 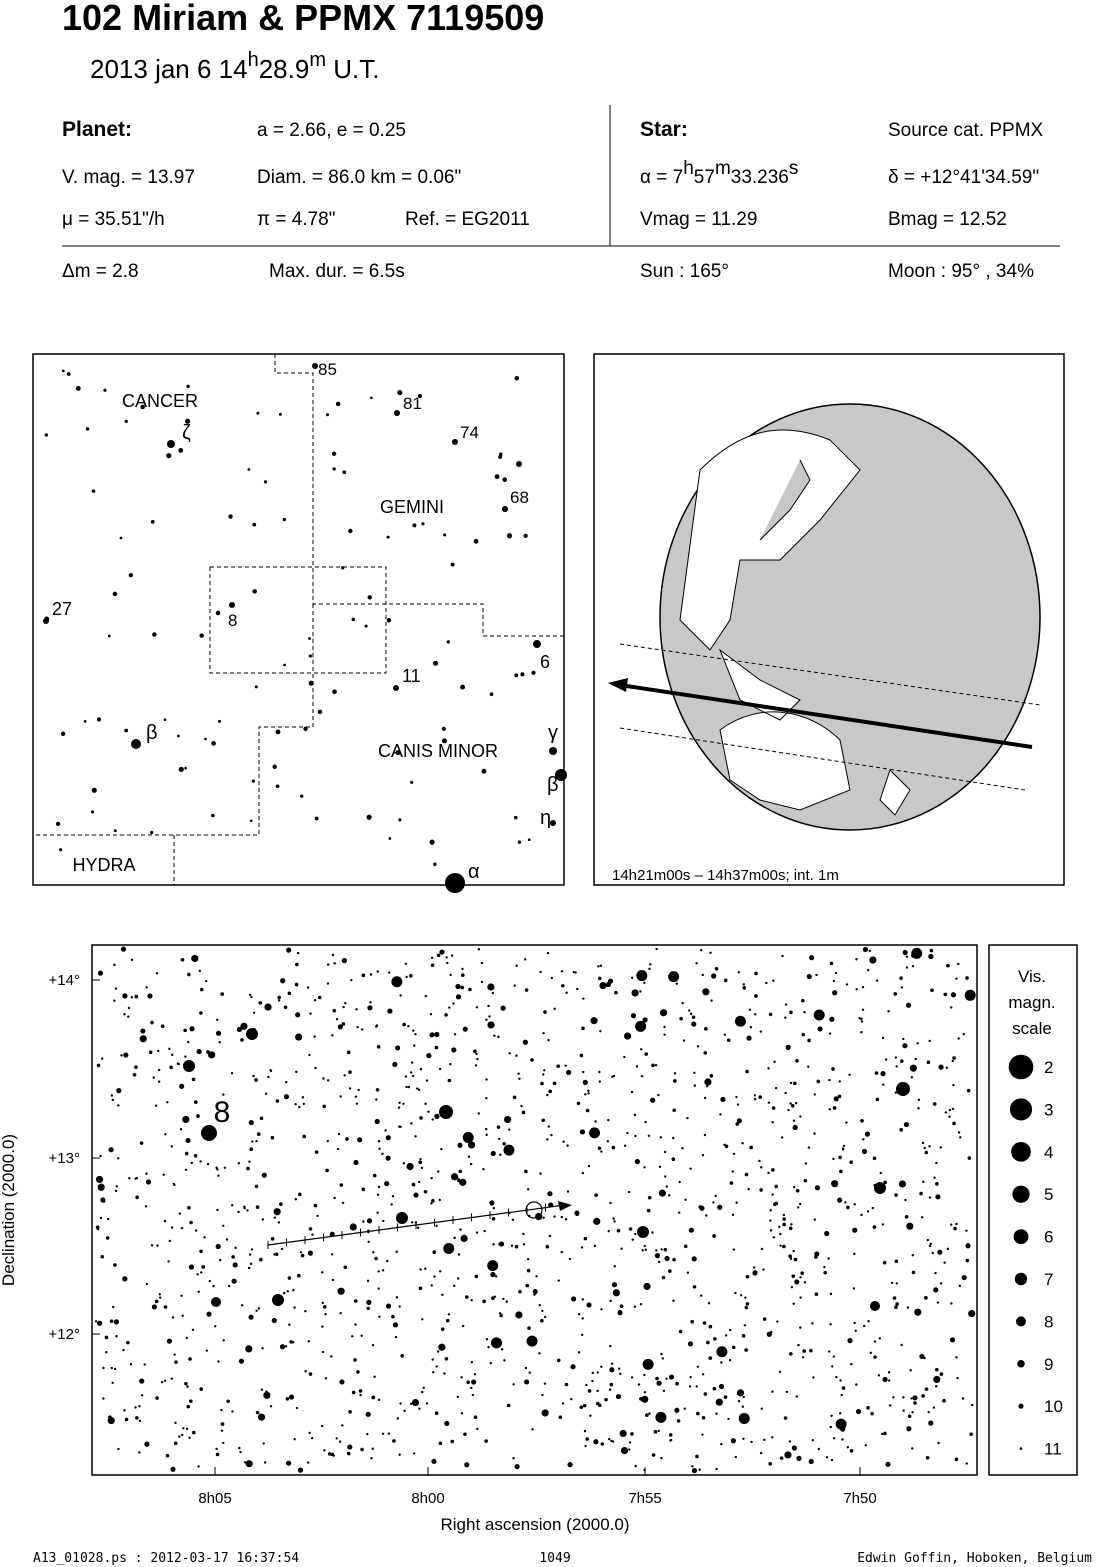 I want to click on legend-label: 7, so click(x=1048, y=1279).